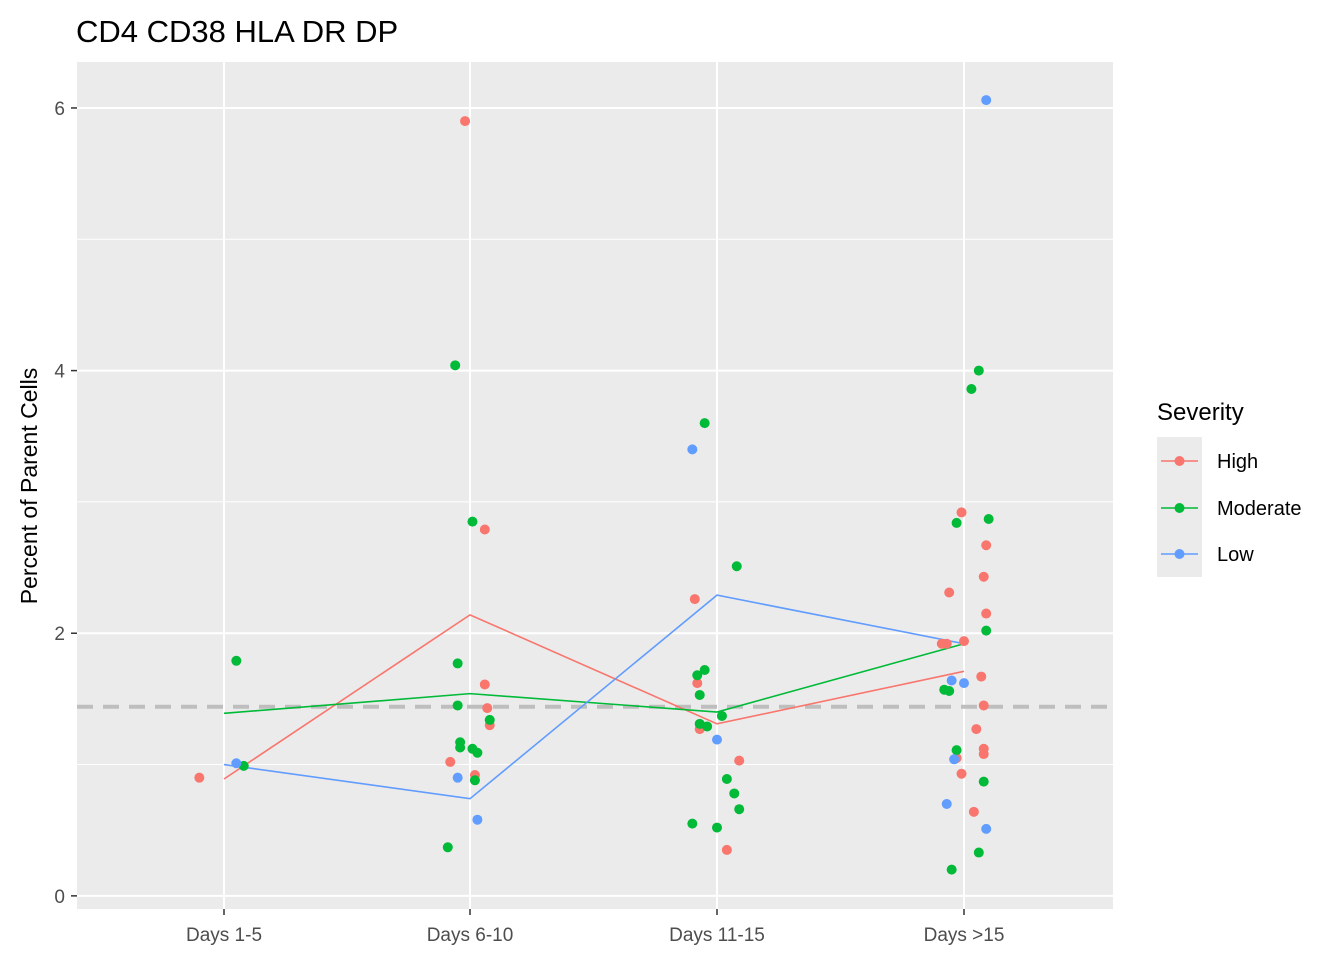 Image resolution: width=1344 pixels, height=960 pixels. Describe the element at coordinates (1235, 555) in the screenshot. I see `legend-label-low: Low` at that location.